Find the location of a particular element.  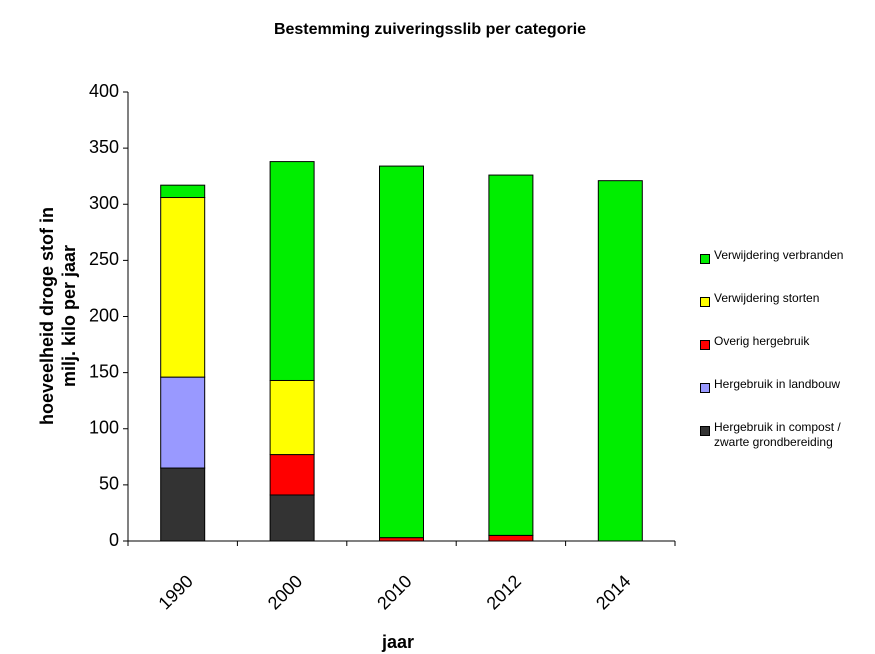

x-tick-label: 2010 is located at coordinates (394, 592).